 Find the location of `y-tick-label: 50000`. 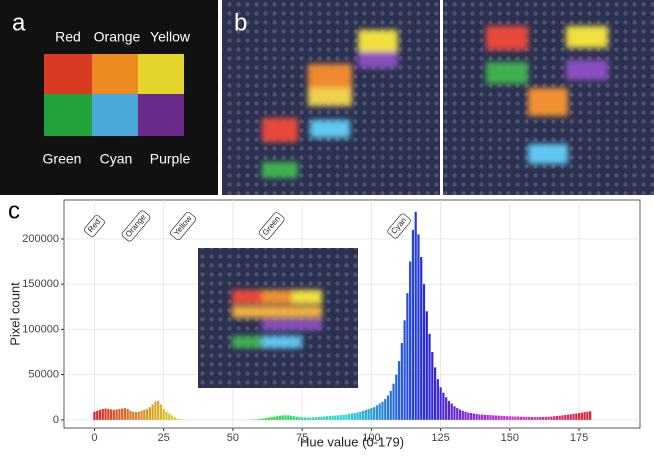

y-tick-label: 50000 is located at coordinates (43, 375).